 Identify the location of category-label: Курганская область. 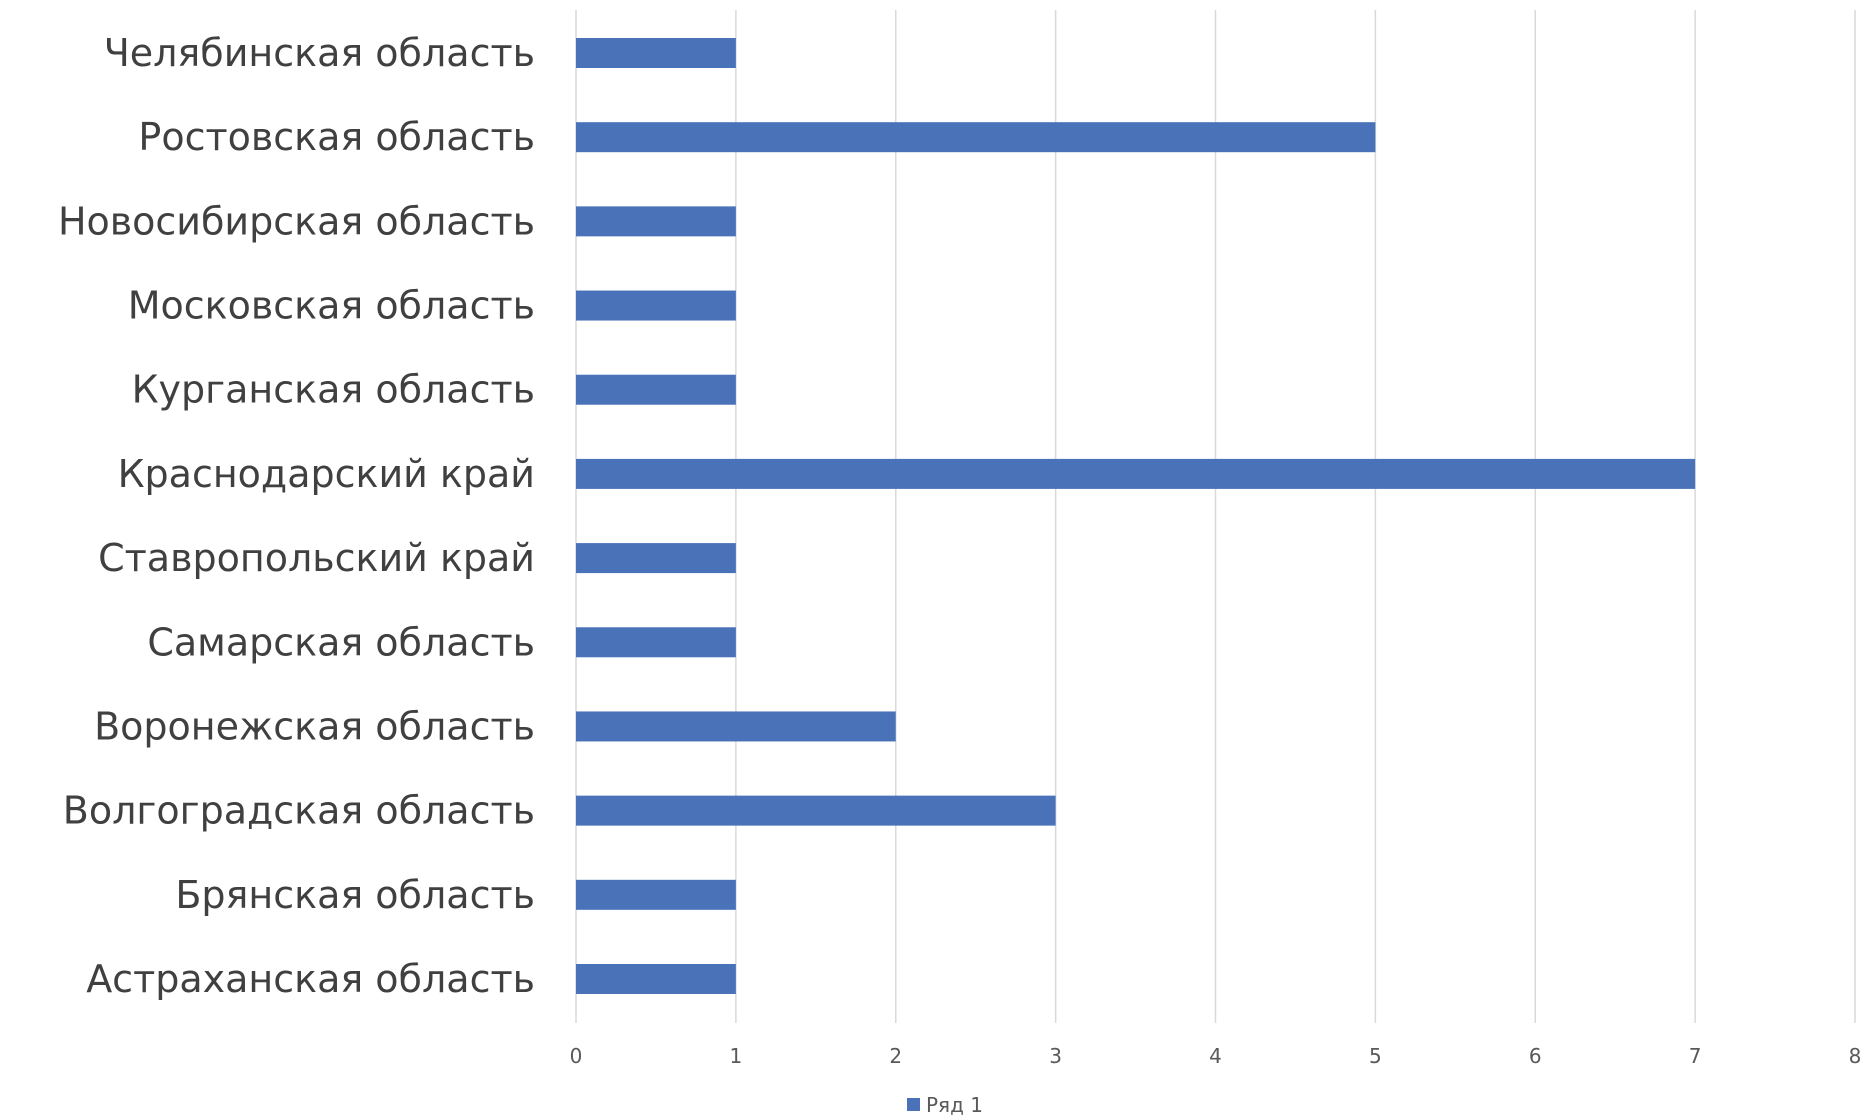
(333, 390).